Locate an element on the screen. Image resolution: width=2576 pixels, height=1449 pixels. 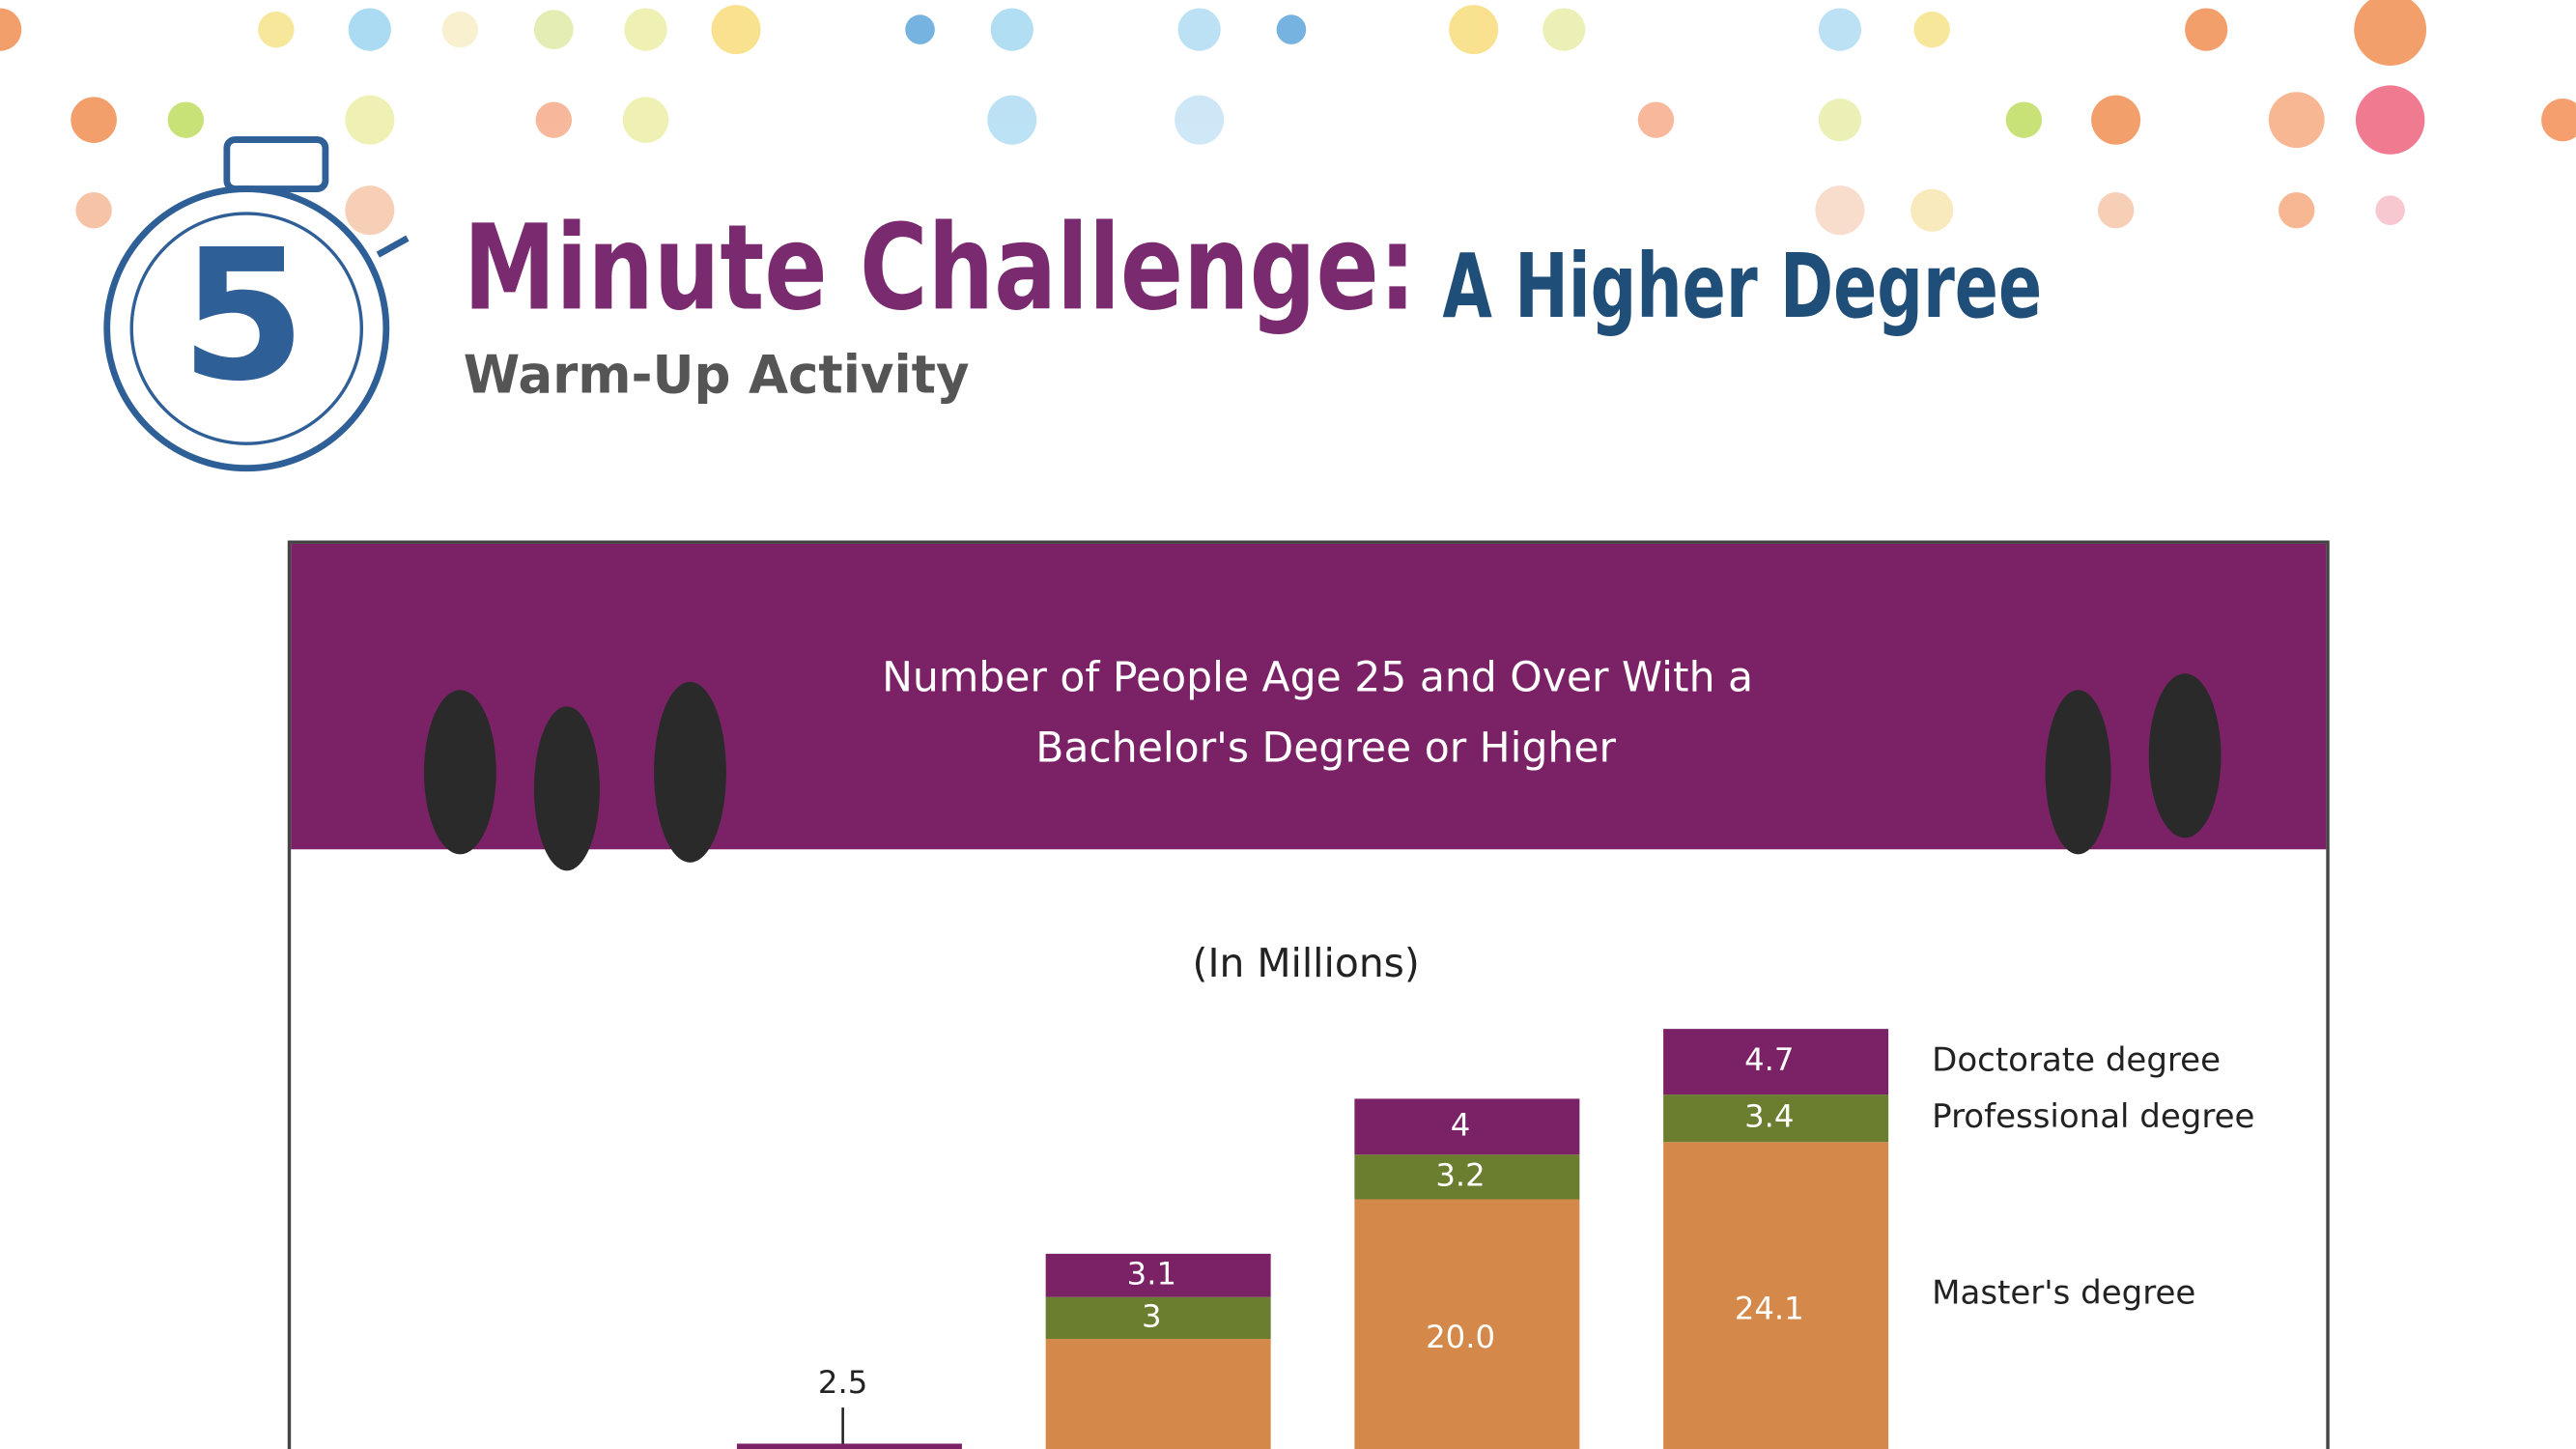
title-tail: A Higher Degree is located at coordinates (1742, 286).